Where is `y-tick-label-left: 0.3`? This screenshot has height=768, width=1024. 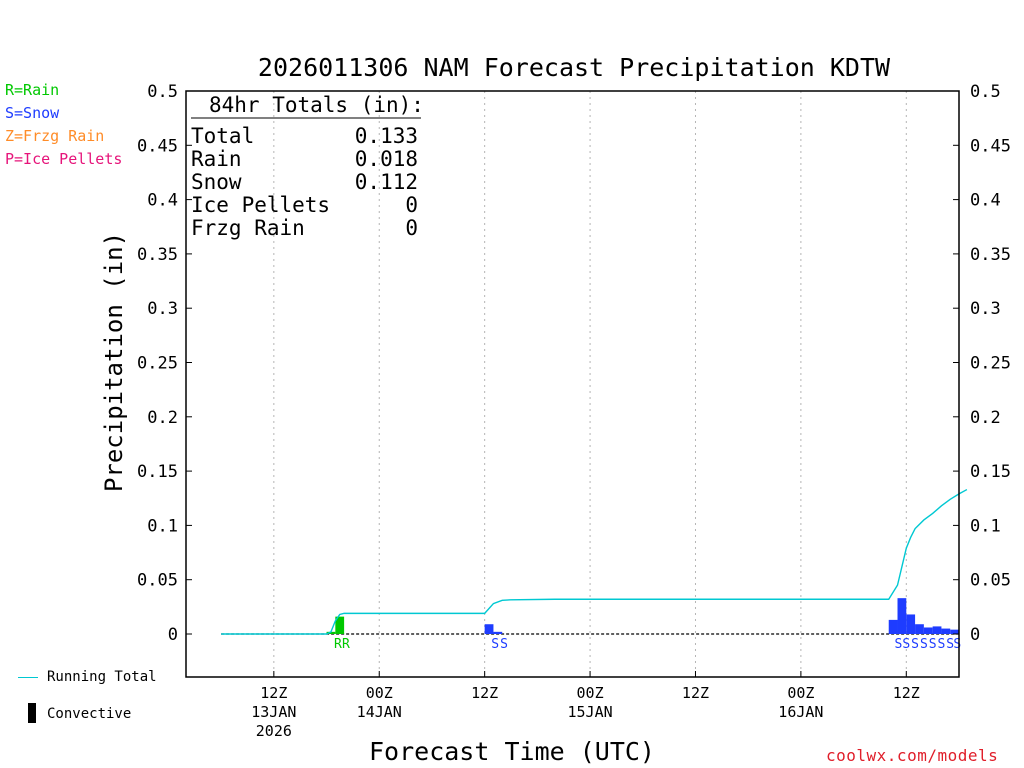
y-tick-label-left: 0.3 is located at coordinates (162, 309).